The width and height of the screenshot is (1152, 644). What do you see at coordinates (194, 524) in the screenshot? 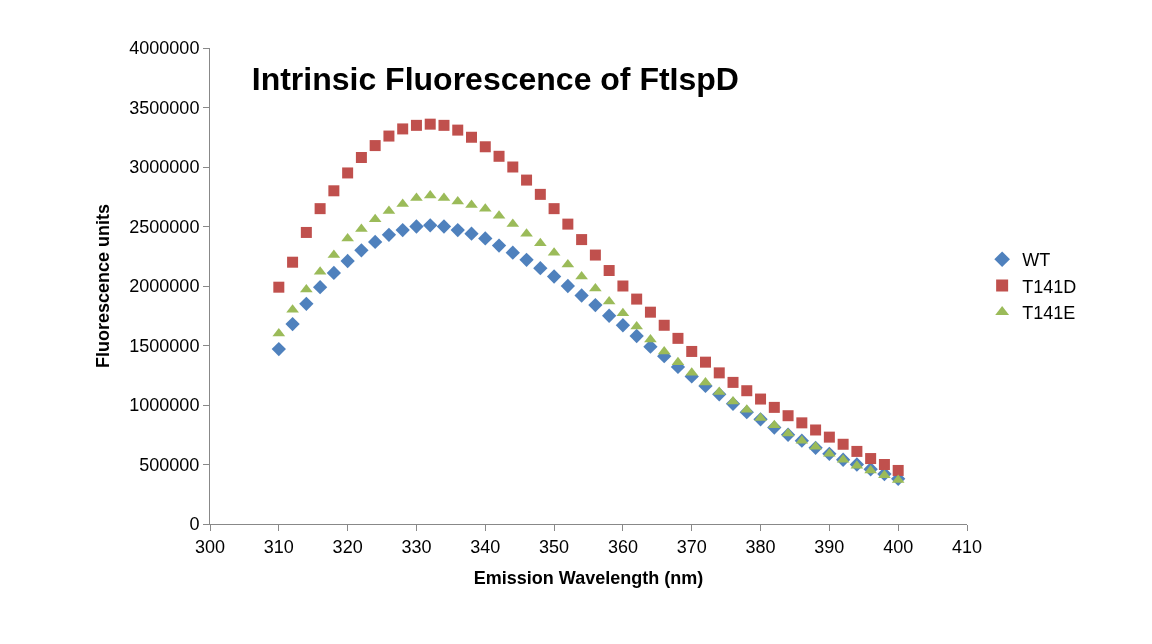
I see `y-tick-label: 0` at bounding box center [194, 524].